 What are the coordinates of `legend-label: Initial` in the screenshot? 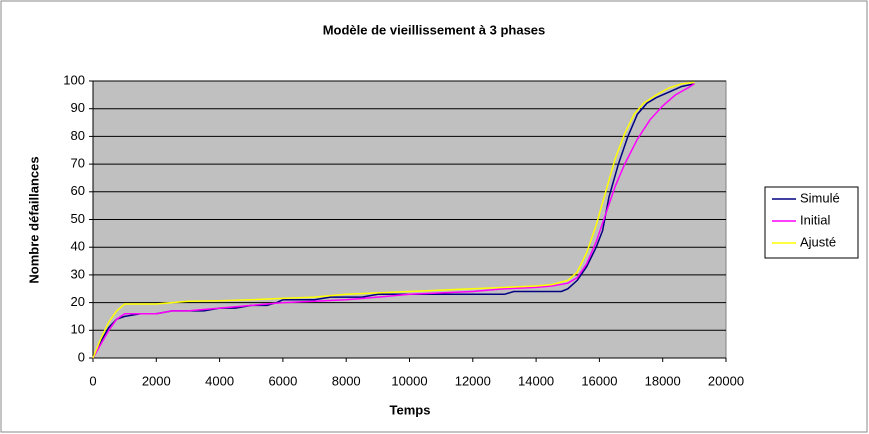 It's located at (815, 219).